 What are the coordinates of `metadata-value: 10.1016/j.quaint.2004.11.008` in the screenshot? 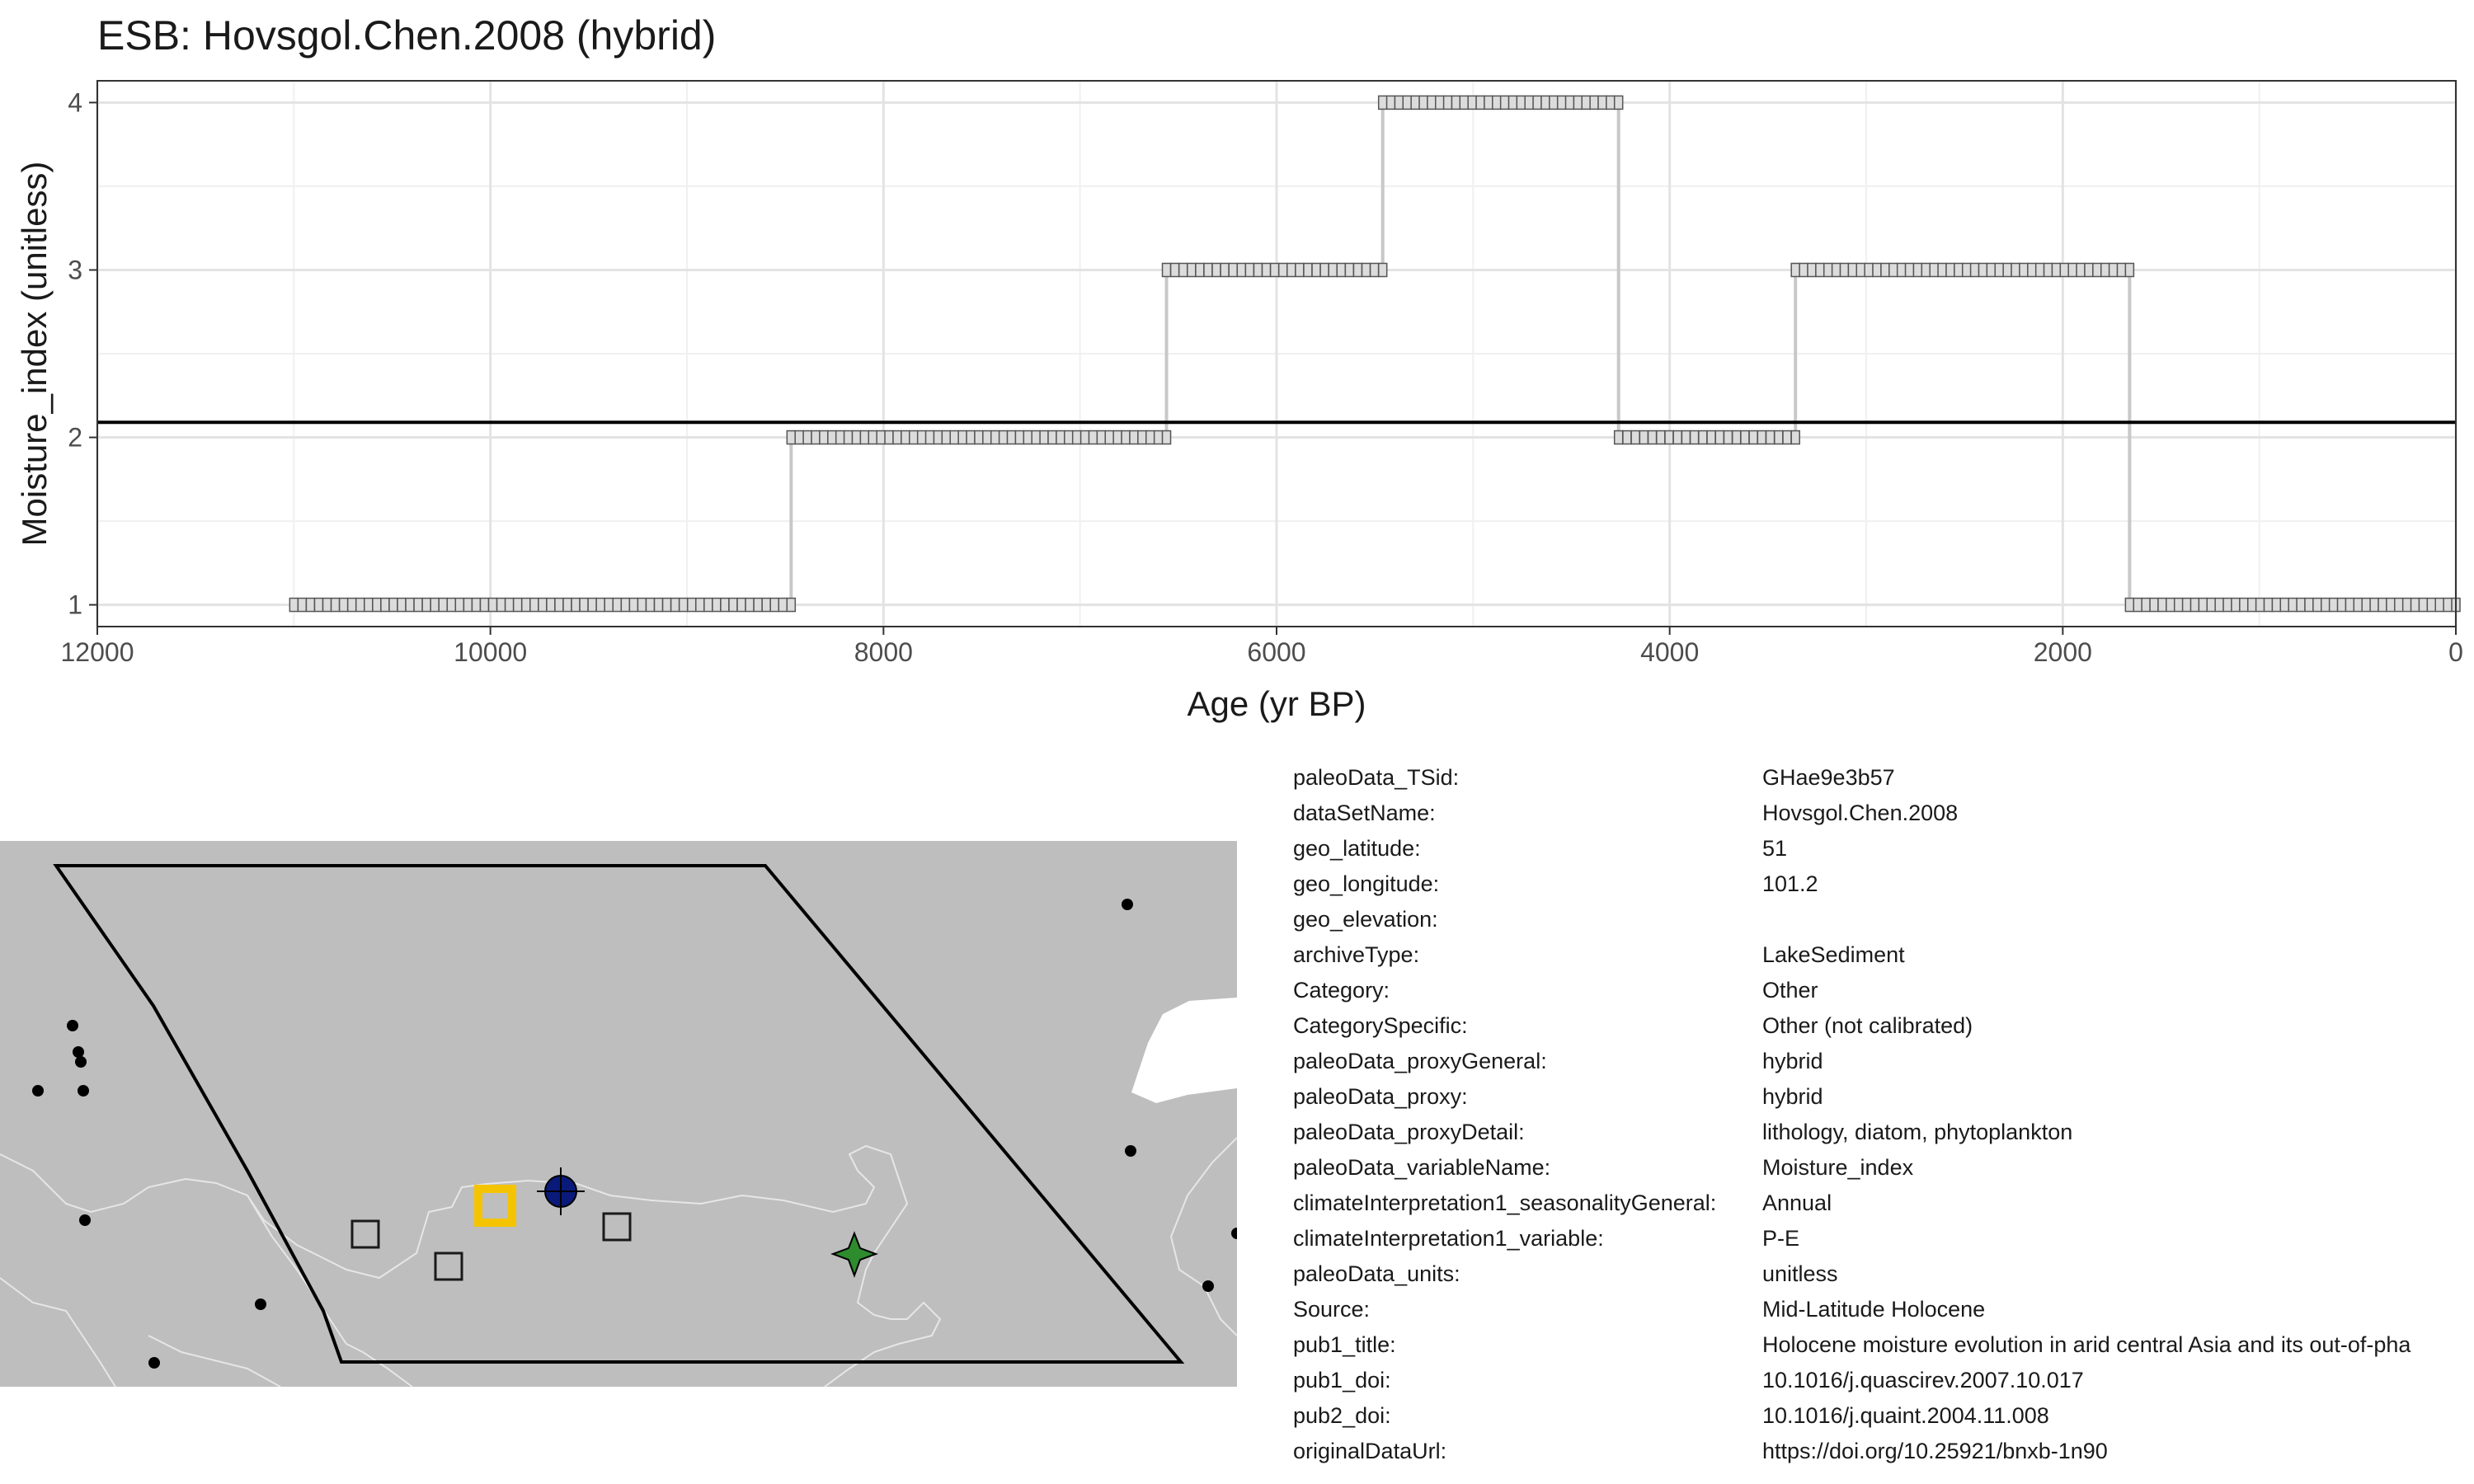 It's located at (1905, 1415).